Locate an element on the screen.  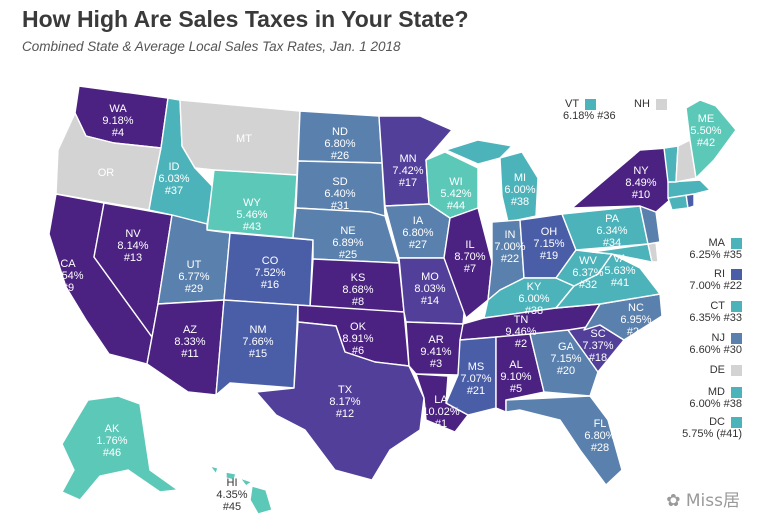
state-label-ok-rank: #6 is located at coordinates (358, 351).